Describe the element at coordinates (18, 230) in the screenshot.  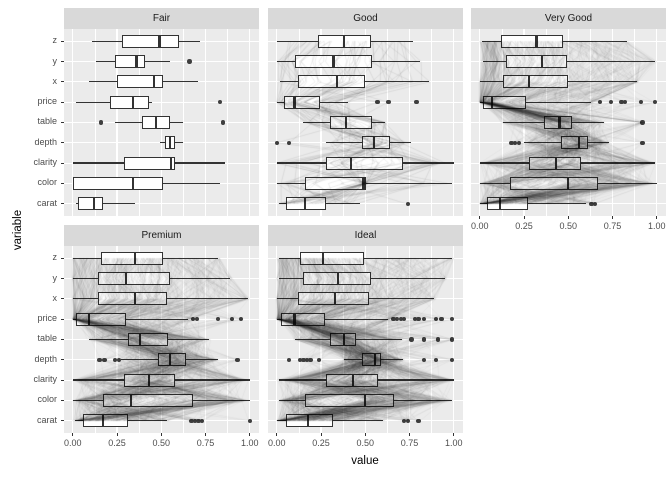
I see `y-axis-title: variable` at that location.